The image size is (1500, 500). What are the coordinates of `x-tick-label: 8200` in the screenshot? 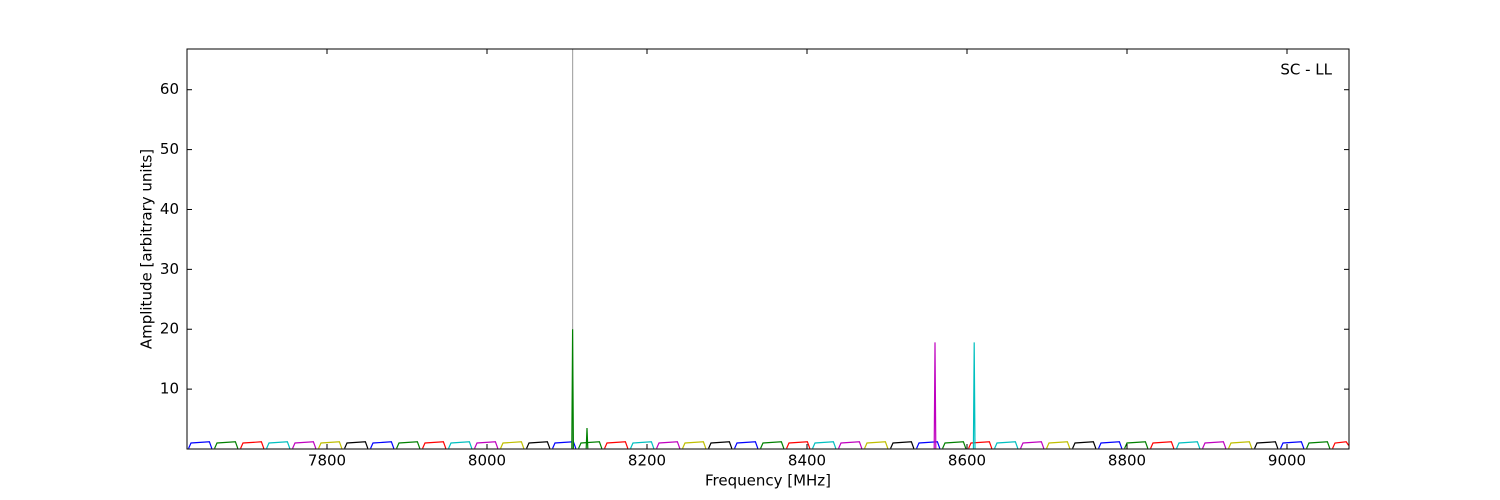 It's located at (647, 461).